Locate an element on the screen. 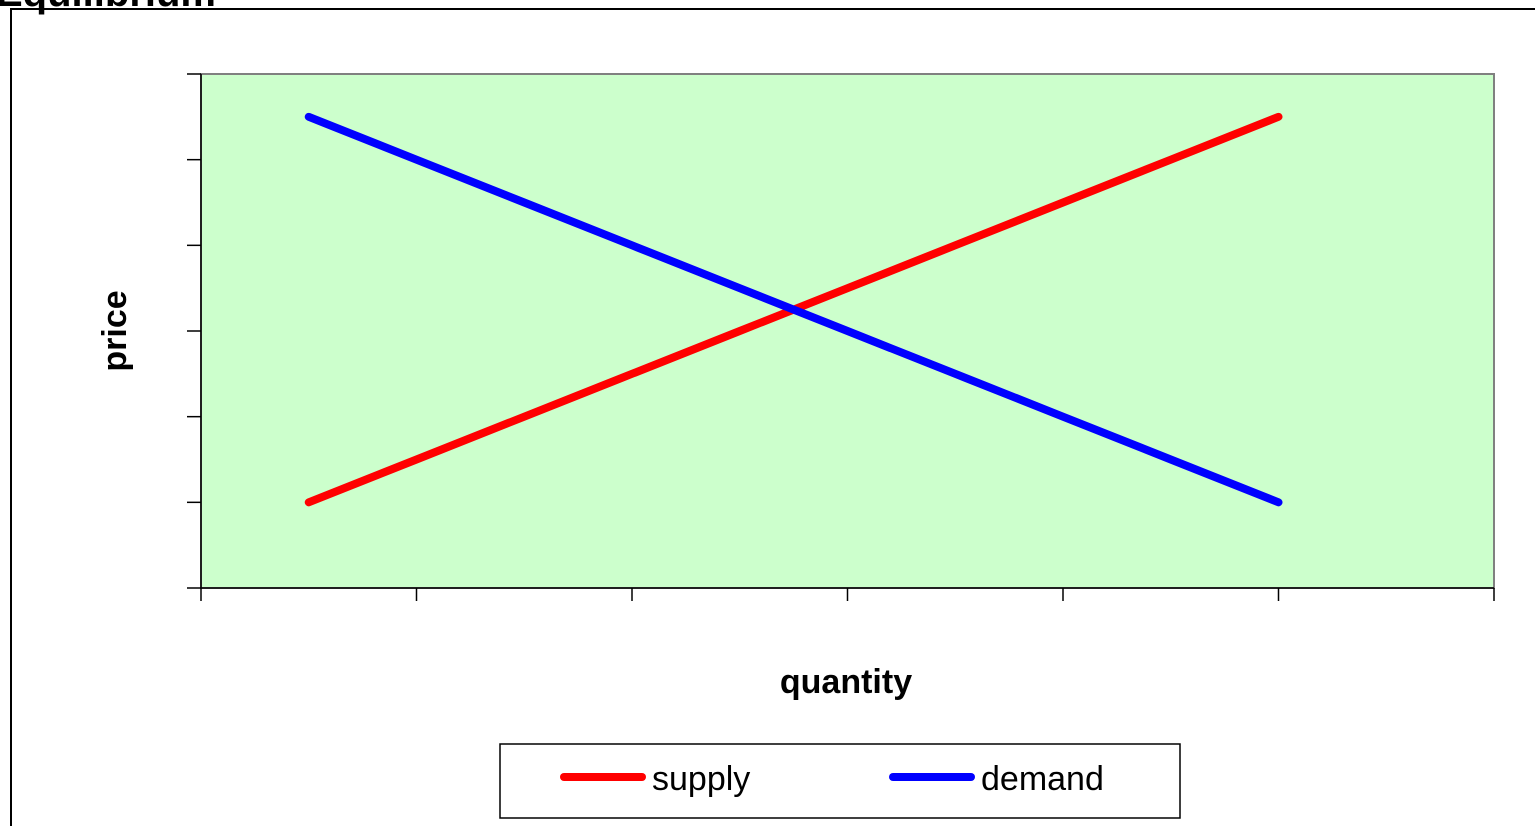 The width and height of the screenshot is (1535, 826). chart-title: Equilibrium is located at coordinates (108, 7).